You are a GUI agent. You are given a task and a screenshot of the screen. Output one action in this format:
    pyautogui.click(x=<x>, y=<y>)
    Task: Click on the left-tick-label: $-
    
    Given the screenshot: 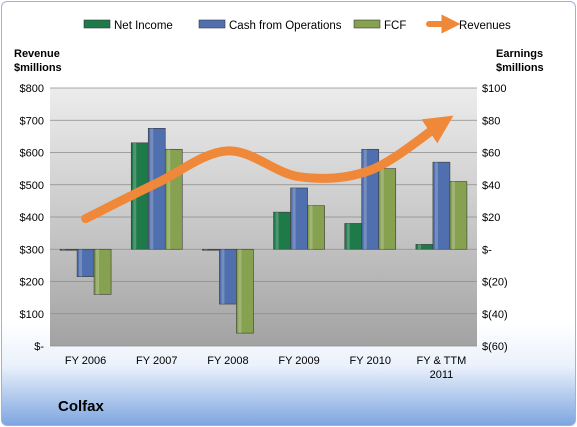 What is the action you would take?
    pyautogui.click(x=39, y=347)
    